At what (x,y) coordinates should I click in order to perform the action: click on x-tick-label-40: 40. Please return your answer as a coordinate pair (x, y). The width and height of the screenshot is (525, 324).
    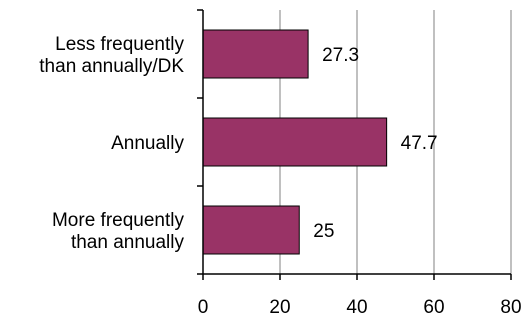
    Looking at the image, I should click on (356, 307).